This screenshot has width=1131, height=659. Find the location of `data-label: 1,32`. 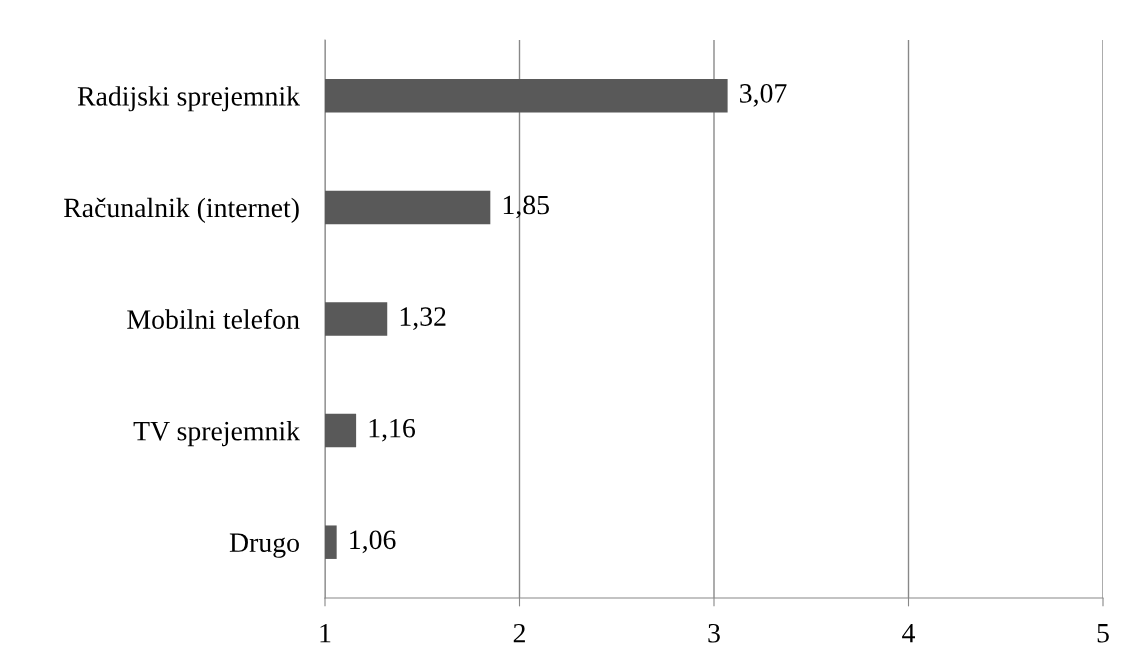

data-label: 1,32 is located at coordinates (423, 318).